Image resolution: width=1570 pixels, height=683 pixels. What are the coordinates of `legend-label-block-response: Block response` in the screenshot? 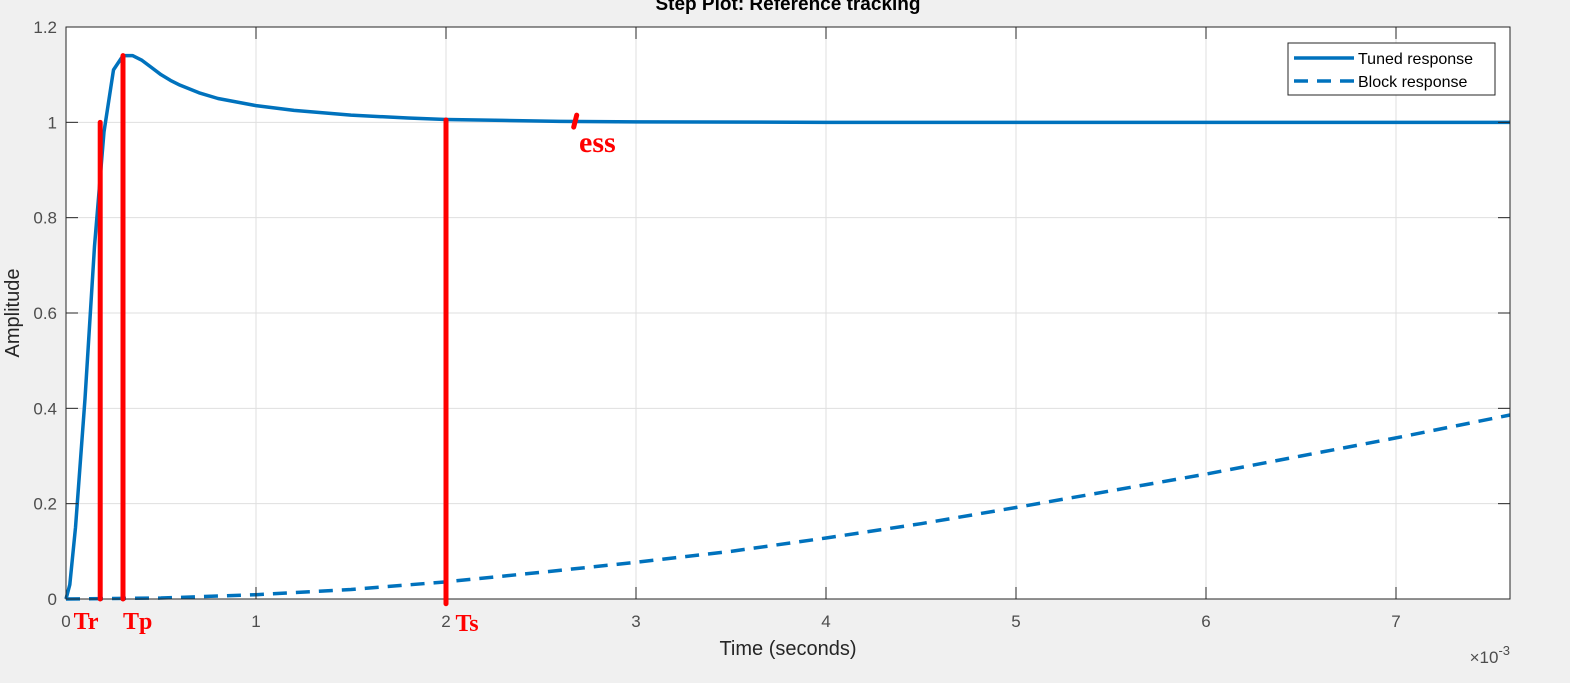 It's located at (1412, 82).